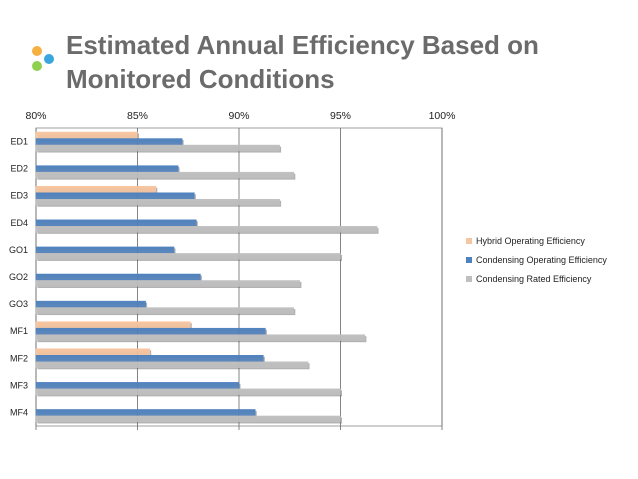 The height and width of the screenshot is (479, 638). Describe the element at coordinates (165, 310) in the screenshot. I see `bar-condensing-rated-efficiency-go3` at that location.